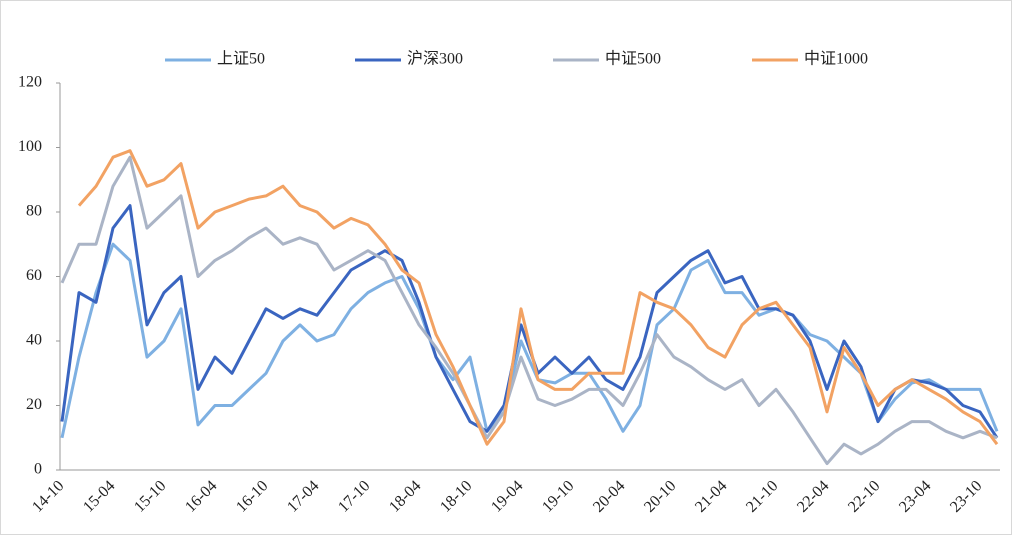 The height and width of the screenshot is (540, 1012). I want to click on legend-label: 沪深300, so click(435, 59).